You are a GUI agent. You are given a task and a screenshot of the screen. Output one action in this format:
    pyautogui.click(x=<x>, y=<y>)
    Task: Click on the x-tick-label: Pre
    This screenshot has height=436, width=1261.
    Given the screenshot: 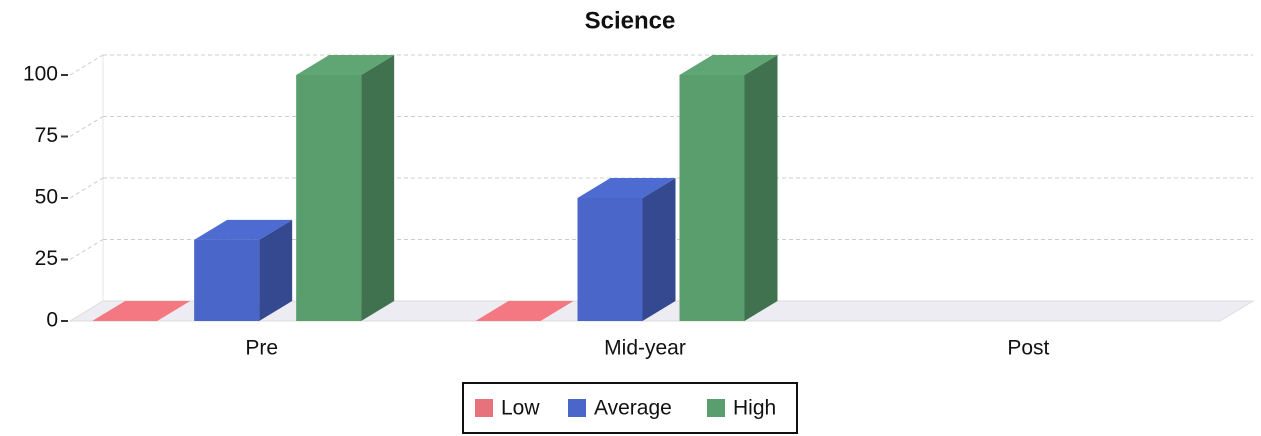 What is the action you would take?
    pyautogui.click(x=261, y=348)
    